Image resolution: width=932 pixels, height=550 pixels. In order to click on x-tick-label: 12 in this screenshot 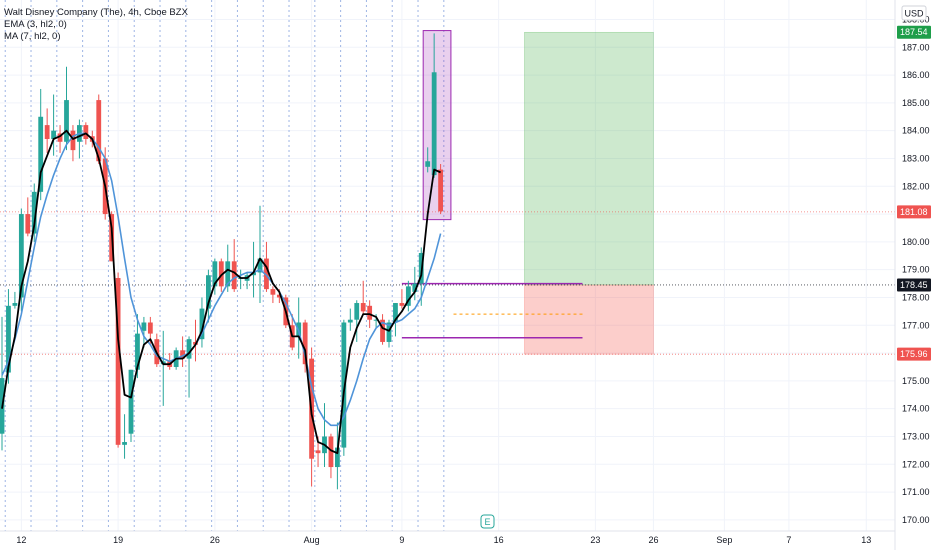, I will do `click(21, 540)`.